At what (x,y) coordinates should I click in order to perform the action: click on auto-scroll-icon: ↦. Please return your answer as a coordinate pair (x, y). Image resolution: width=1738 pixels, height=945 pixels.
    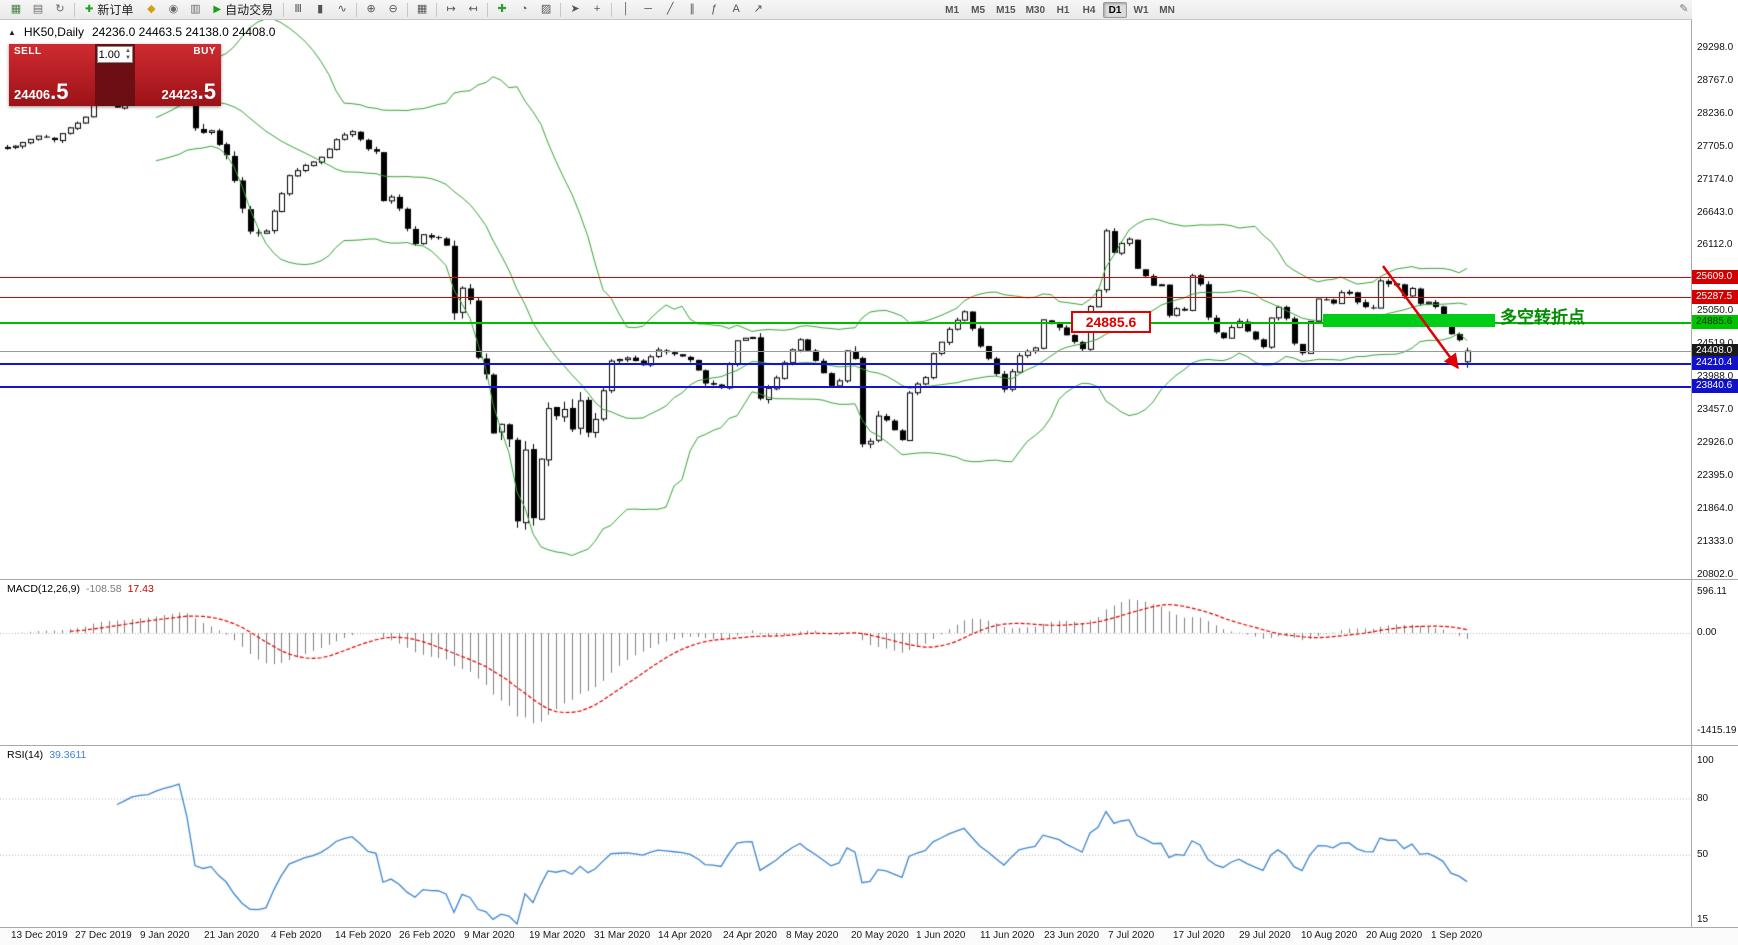
    Looking at the image, I should click on (451, 9).